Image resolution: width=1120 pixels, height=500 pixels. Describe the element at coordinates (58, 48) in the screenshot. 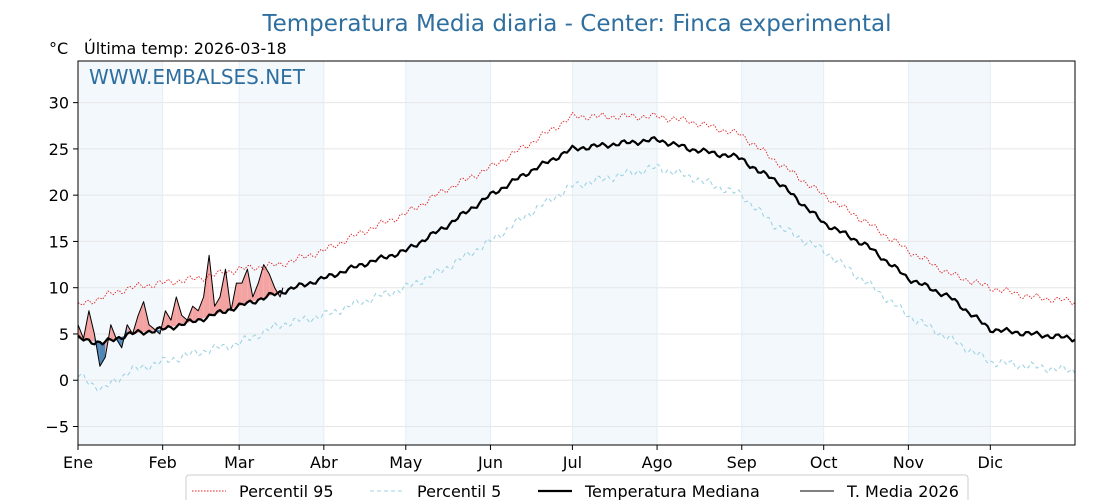

I see `unit-label: °C` at that location.